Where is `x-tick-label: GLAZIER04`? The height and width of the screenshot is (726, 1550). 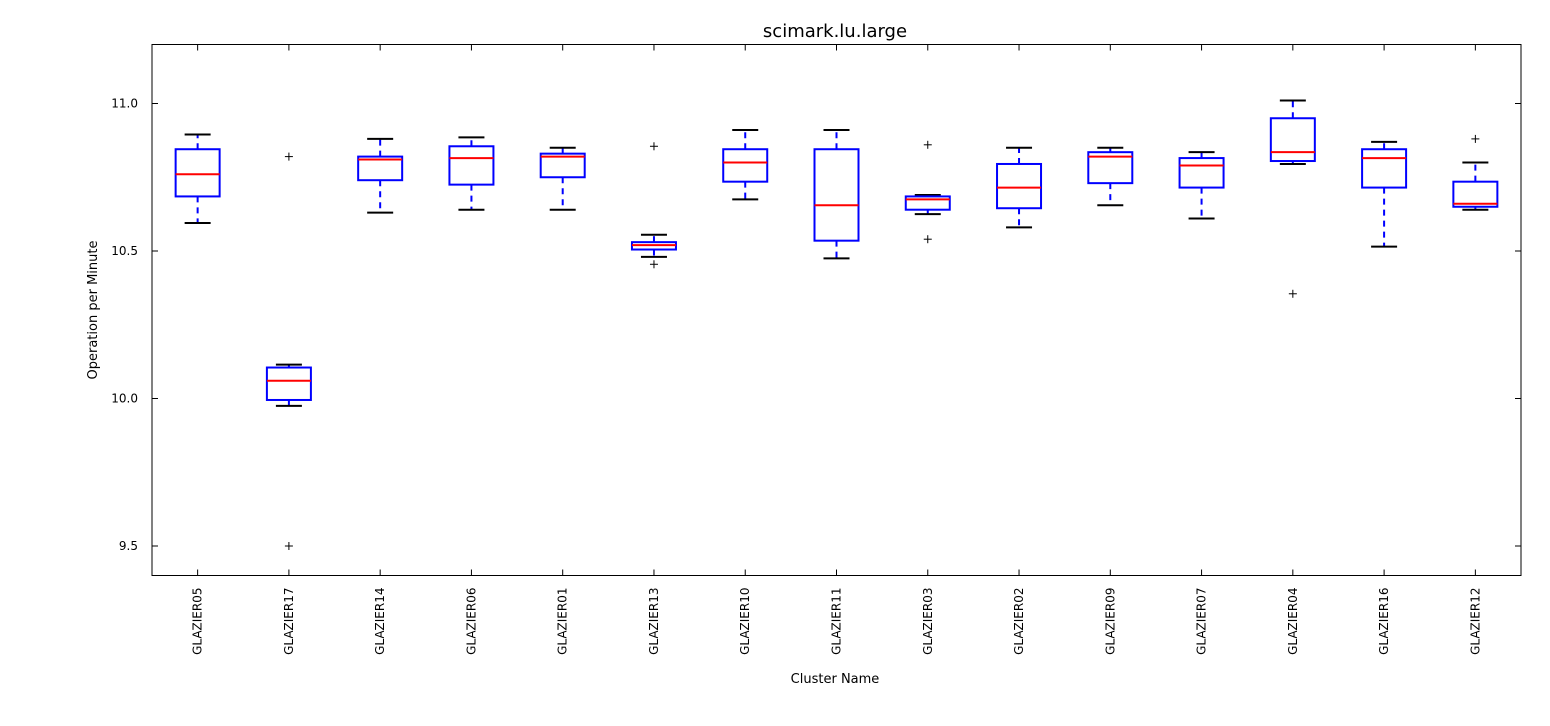
x-tick-label: GLAZIER04 is located at coordinates (1293, 621).